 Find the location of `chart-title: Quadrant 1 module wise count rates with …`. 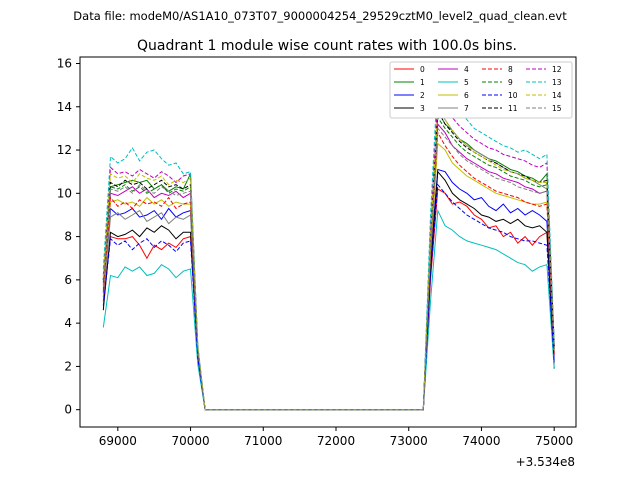

chart-title: Quadrant 1 module wise count rates with … is located at coordinates (327, 46).